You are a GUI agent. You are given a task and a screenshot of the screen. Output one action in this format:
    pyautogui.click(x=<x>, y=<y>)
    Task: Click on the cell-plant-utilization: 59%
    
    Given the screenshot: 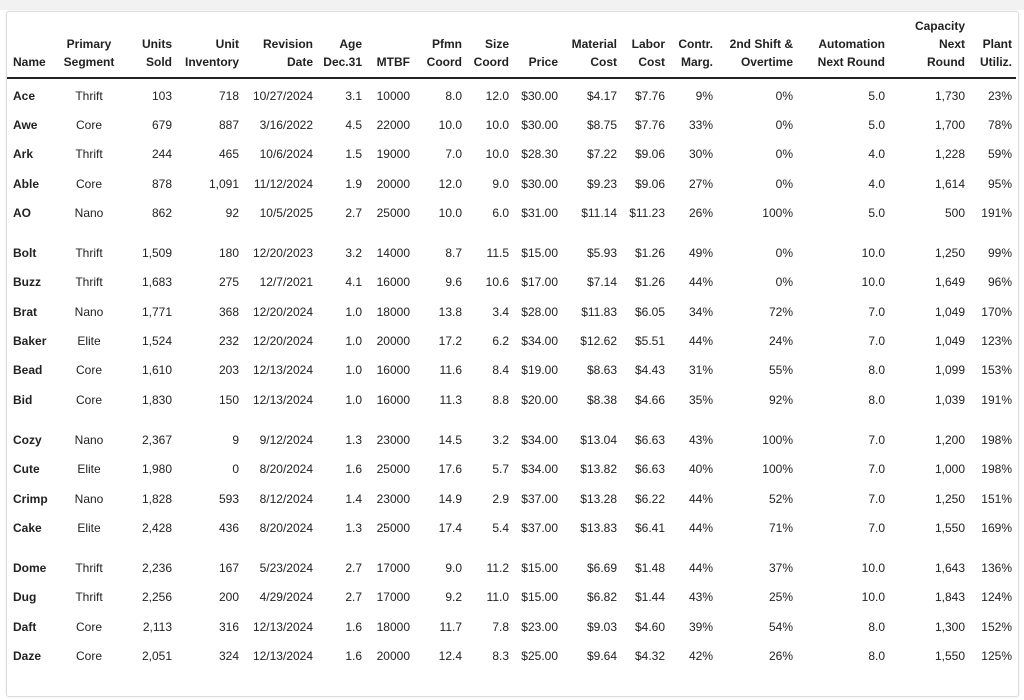 What is the action you would take?
    pyautogui.click(x=999, y=154)
    